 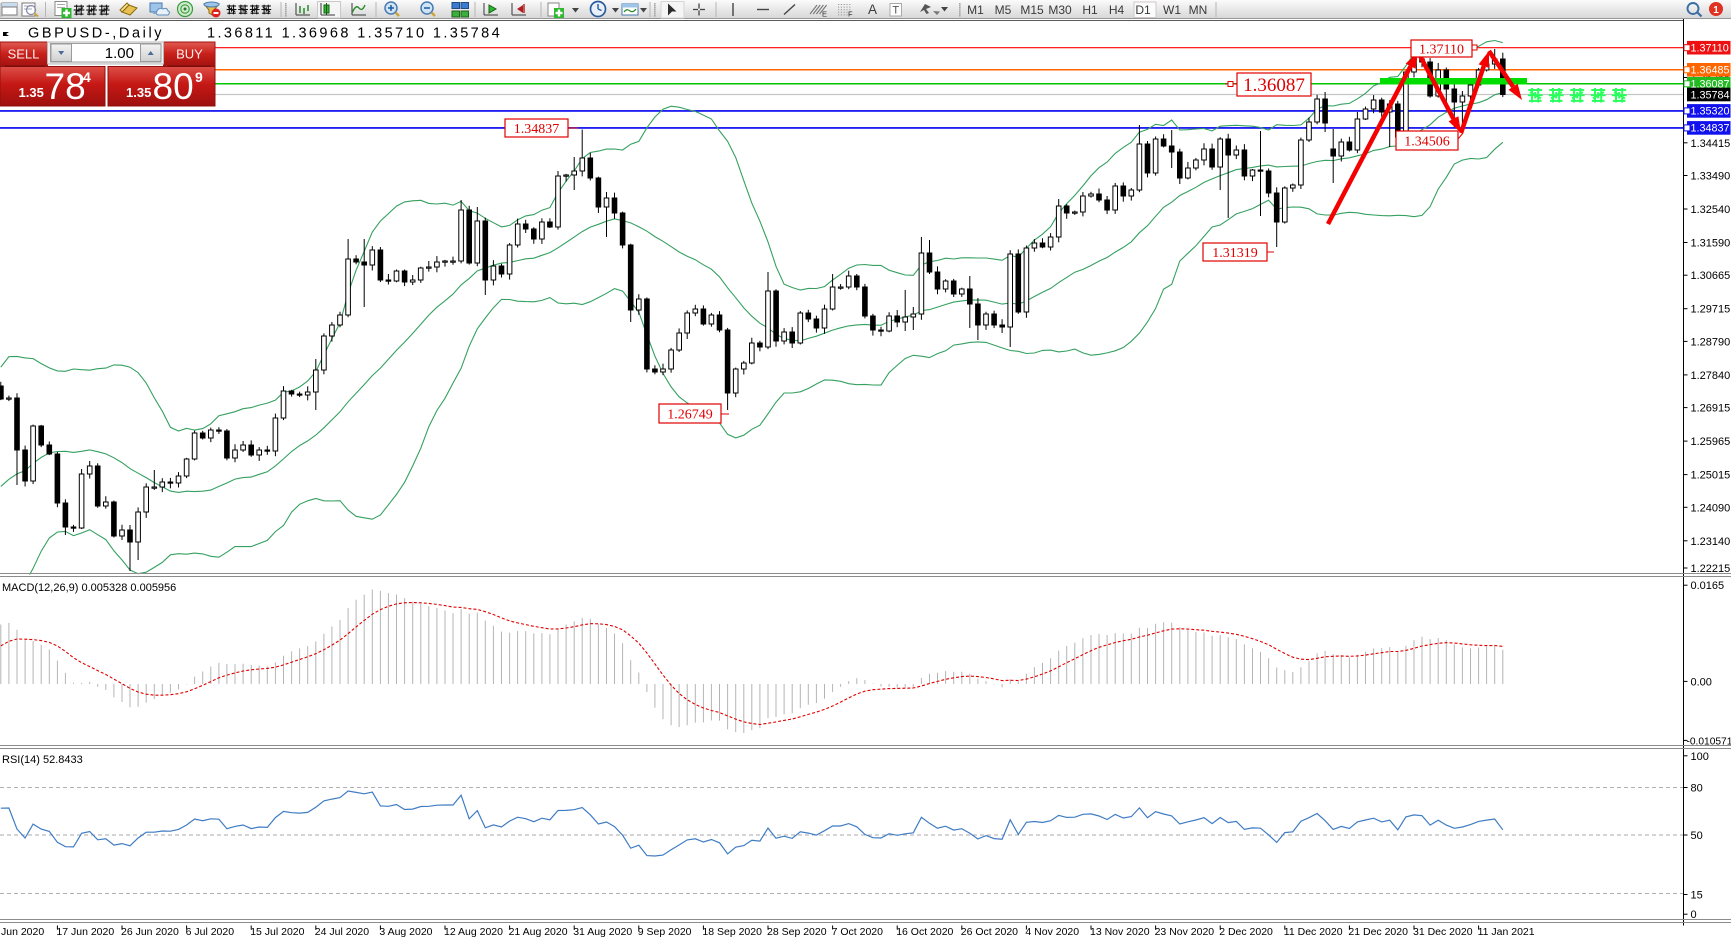 I want to click on svg-text: 0.0165, so click(x=1708, y=586).